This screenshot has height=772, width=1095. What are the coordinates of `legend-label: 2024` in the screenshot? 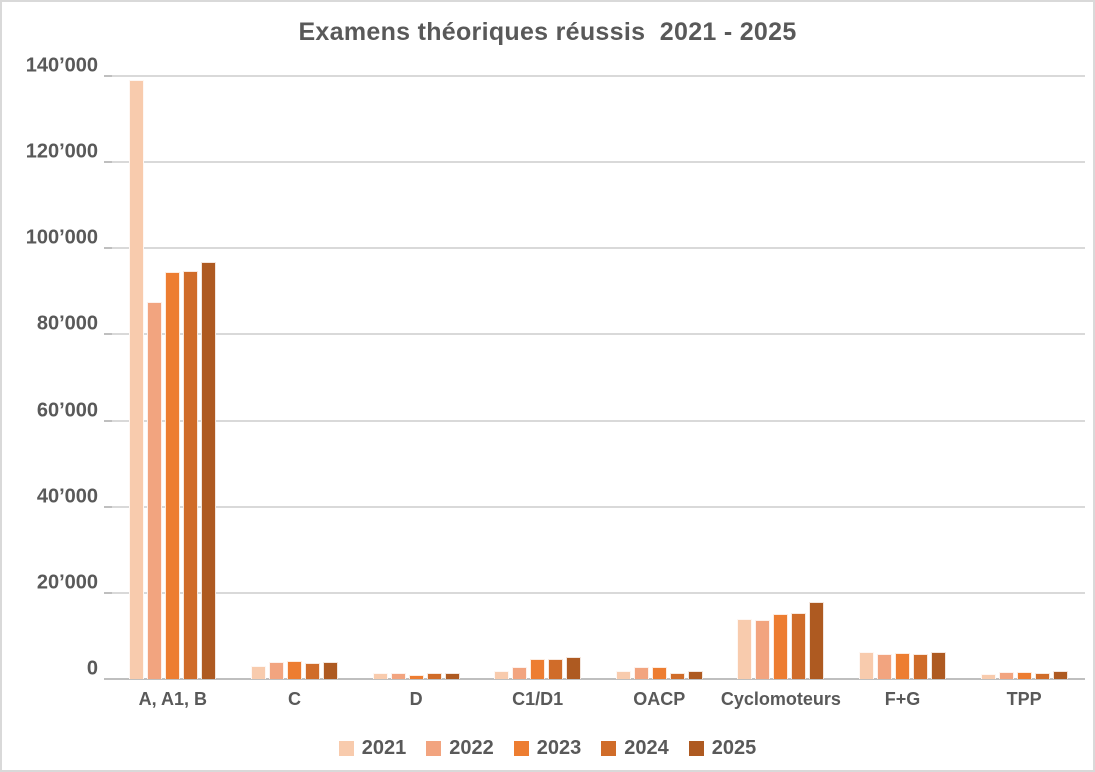 It's located at (646, 748).